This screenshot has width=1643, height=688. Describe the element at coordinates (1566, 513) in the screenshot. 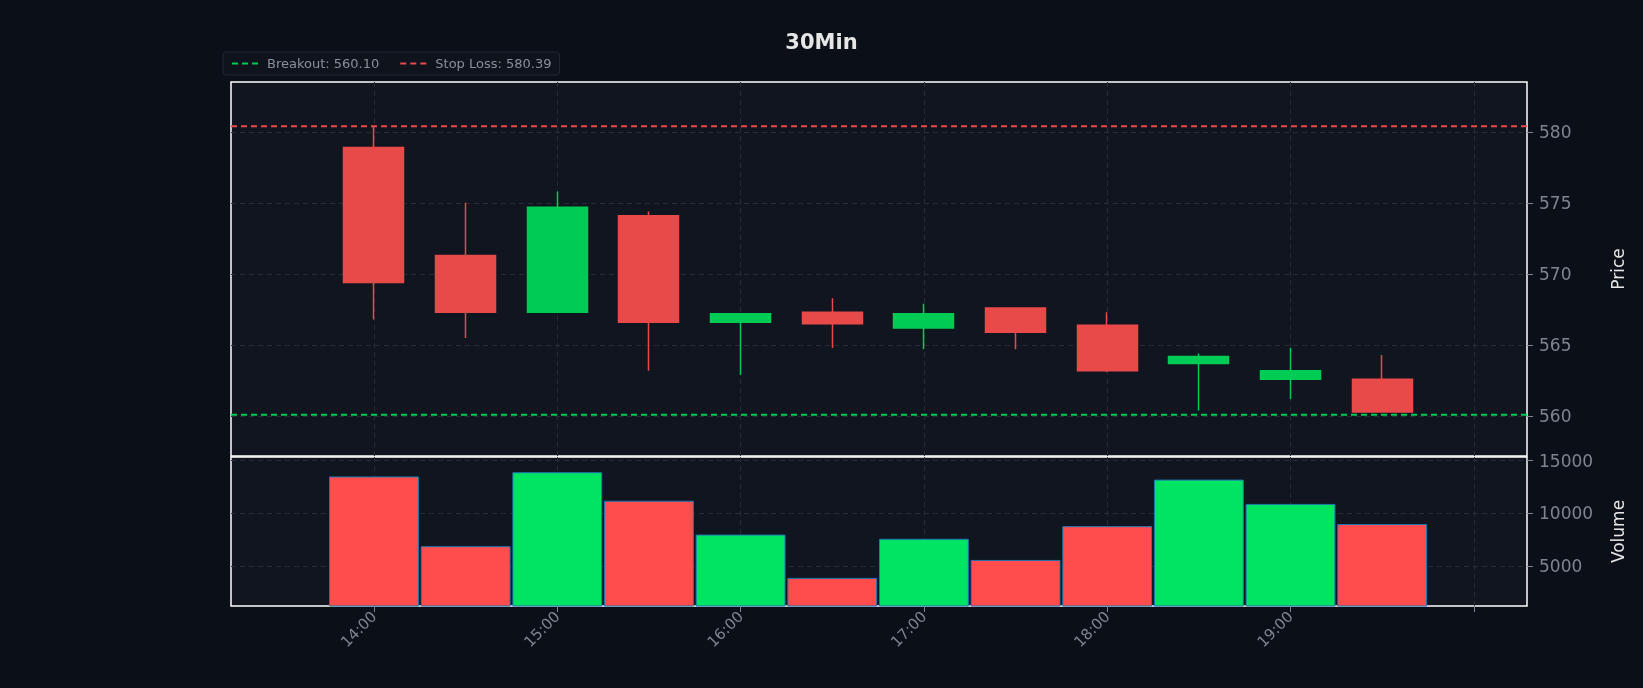

I see `y-tick-label: 10000` at that location.